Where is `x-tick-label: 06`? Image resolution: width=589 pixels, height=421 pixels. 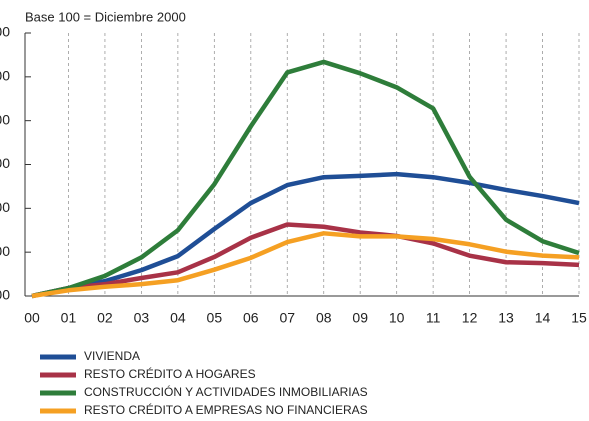
x-tick-label: 06 is located at coordinates (251, 318).